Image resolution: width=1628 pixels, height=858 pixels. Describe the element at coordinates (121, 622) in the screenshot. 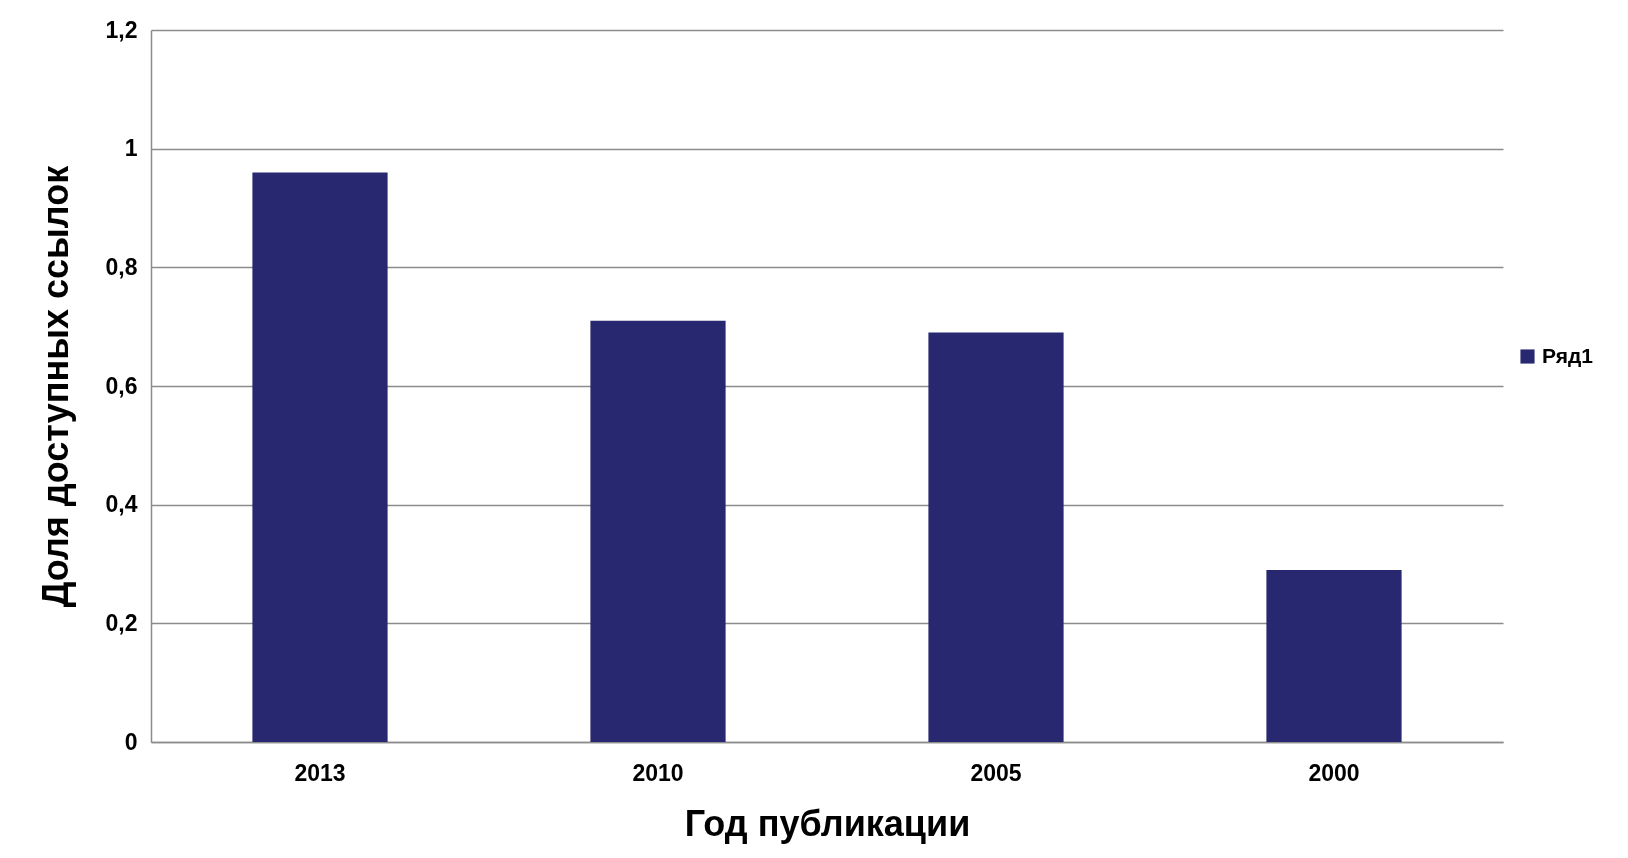

I see `y-tick-label: 0,2` at that location.